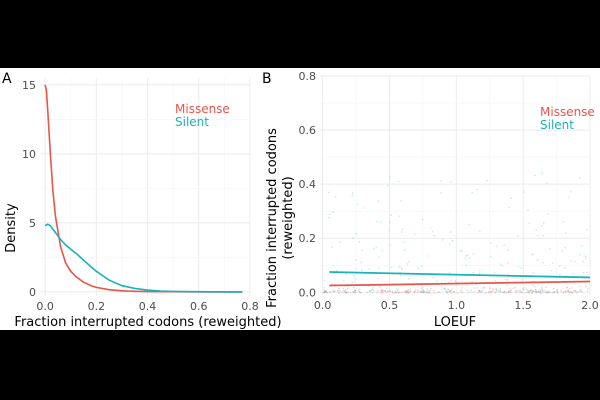 The height and width of the screenshot is (400, 600). What do you see at coordinates (455, 322) in the screenshot?
I see `panel-b-x-axis-title: LOEUF` at bounding box center [455, 322].